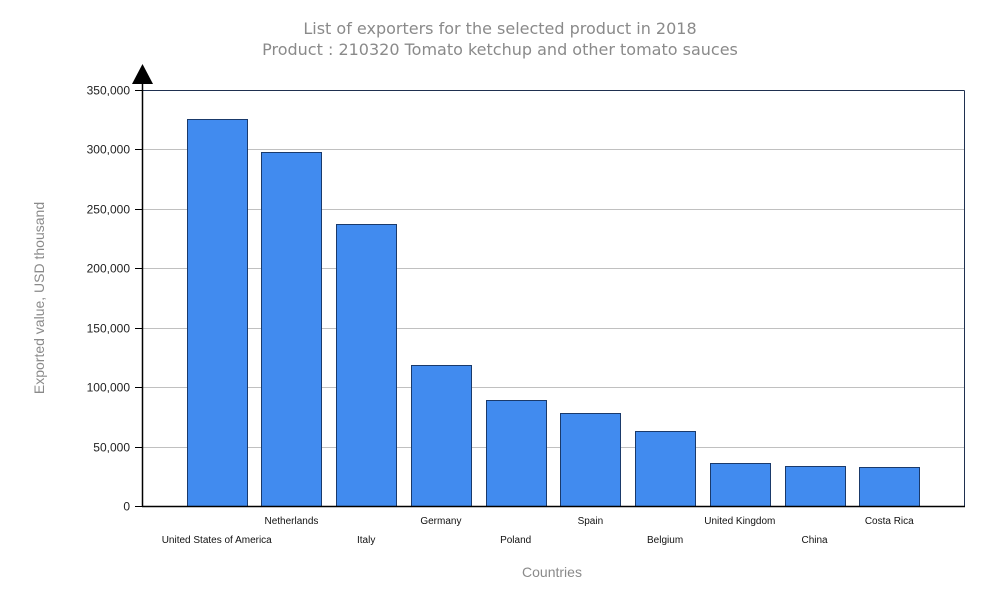 This screenshot has height=600, width=1000. Describe the element at coordinates (291, 521) in the screenshot. I see `x-tick-label: Netherlands` at that location.